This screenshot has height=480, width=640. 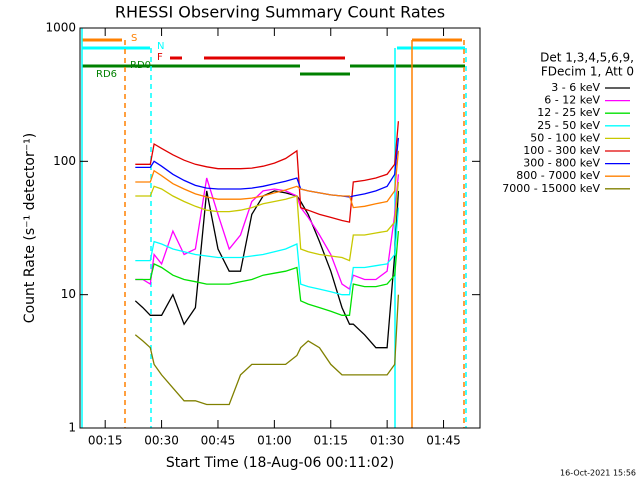 What do you see at coordinates (568, 112) in the screenshot?
I see `legend-label: 12 - 25 keV` at bounding box center [568, 112].